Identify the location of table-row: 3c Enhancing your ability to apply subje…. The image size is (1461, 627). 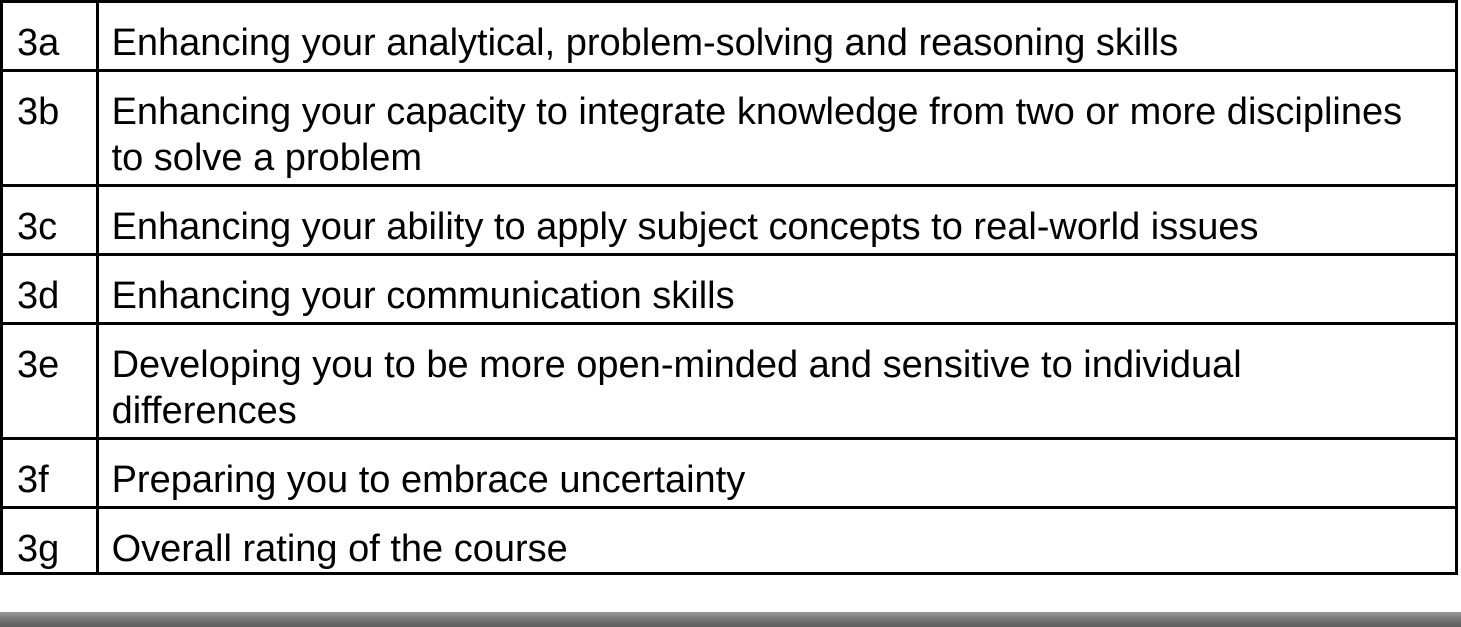
(729, 220).